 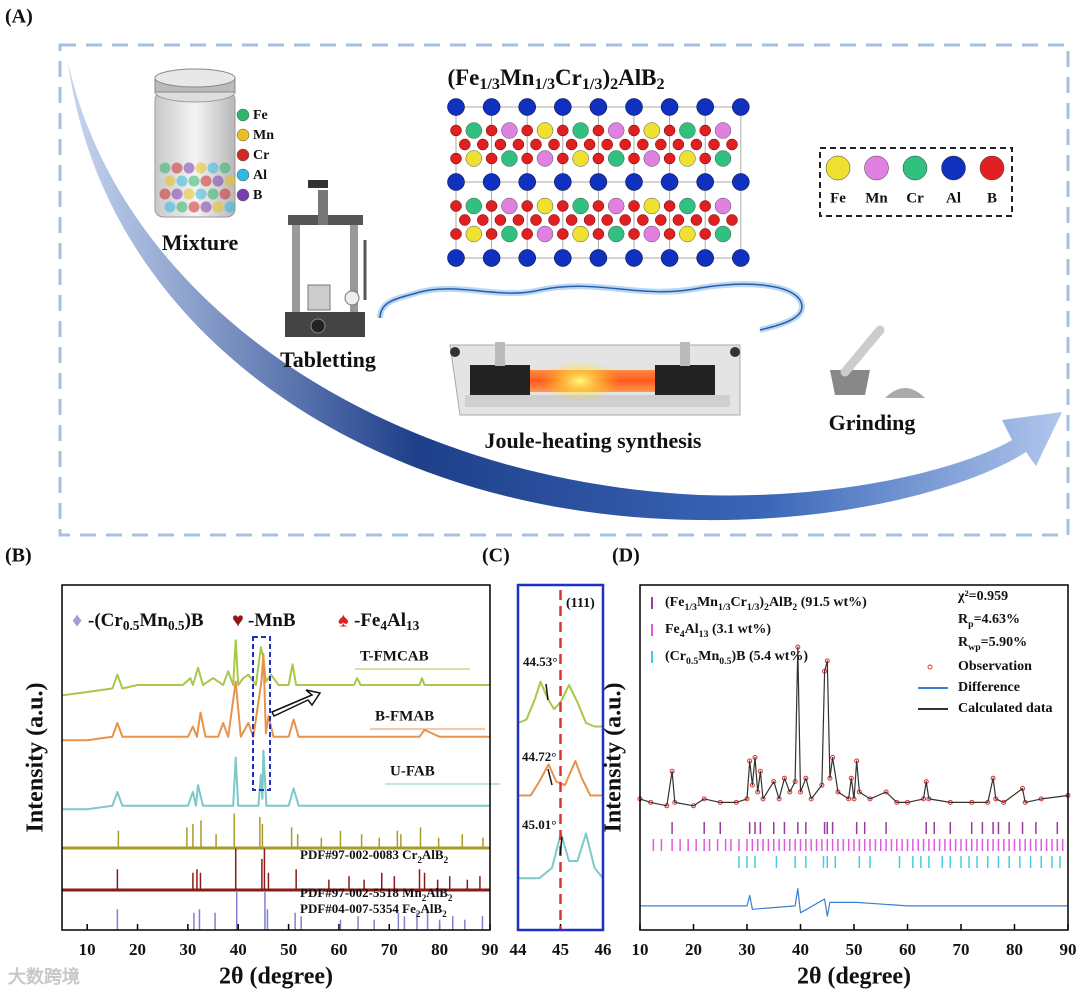 I want to click on crystal-structure, so click(x=598, y=182).